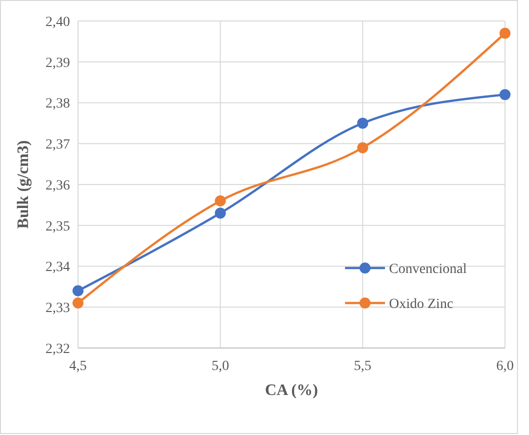 The height and width of the screenshot is (435, 529). Describe the element at coordinates (58, 268) in the screenshot. I see `y-tick-label: 2,34` at that location.